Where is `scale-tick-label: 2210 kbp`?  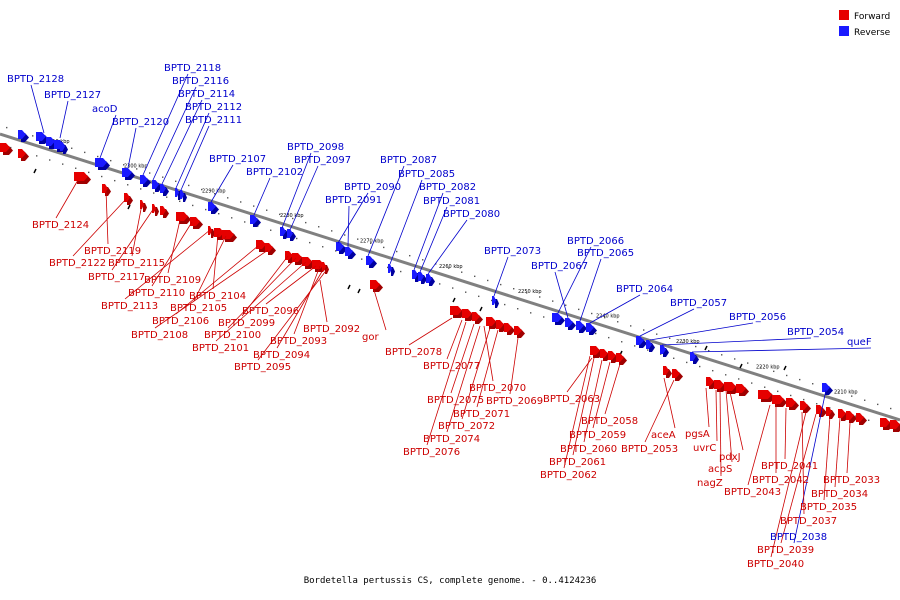
scale-tick-label: 2210 kbp is located at coordinates (846, 392).